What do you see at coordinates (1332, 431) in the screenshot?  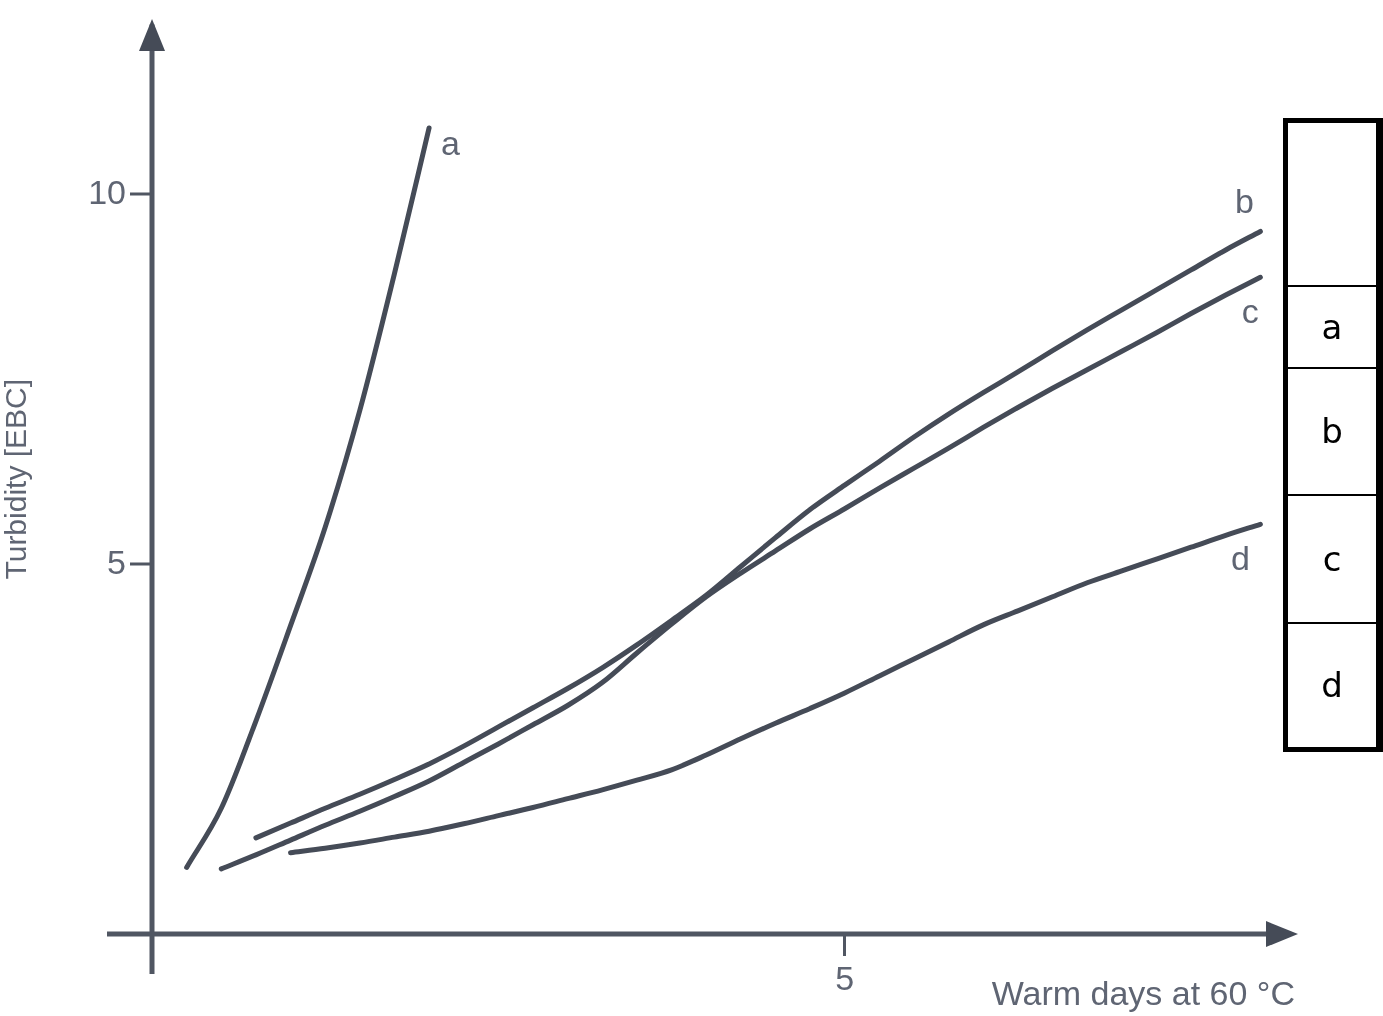 I see `text: b` at bounding box center [1332, 431].